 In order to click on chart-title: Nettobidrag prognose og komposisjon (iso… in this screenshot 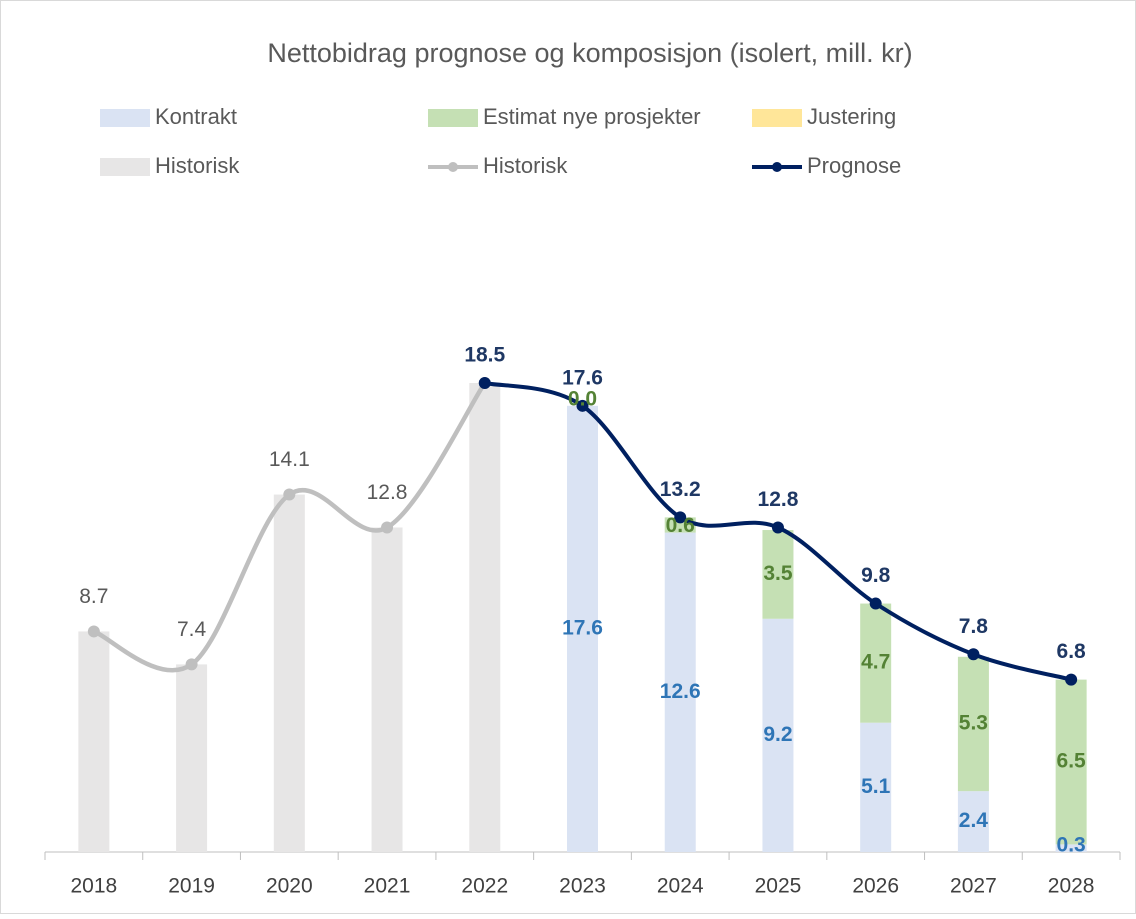, I will do `click(589, 53)`.